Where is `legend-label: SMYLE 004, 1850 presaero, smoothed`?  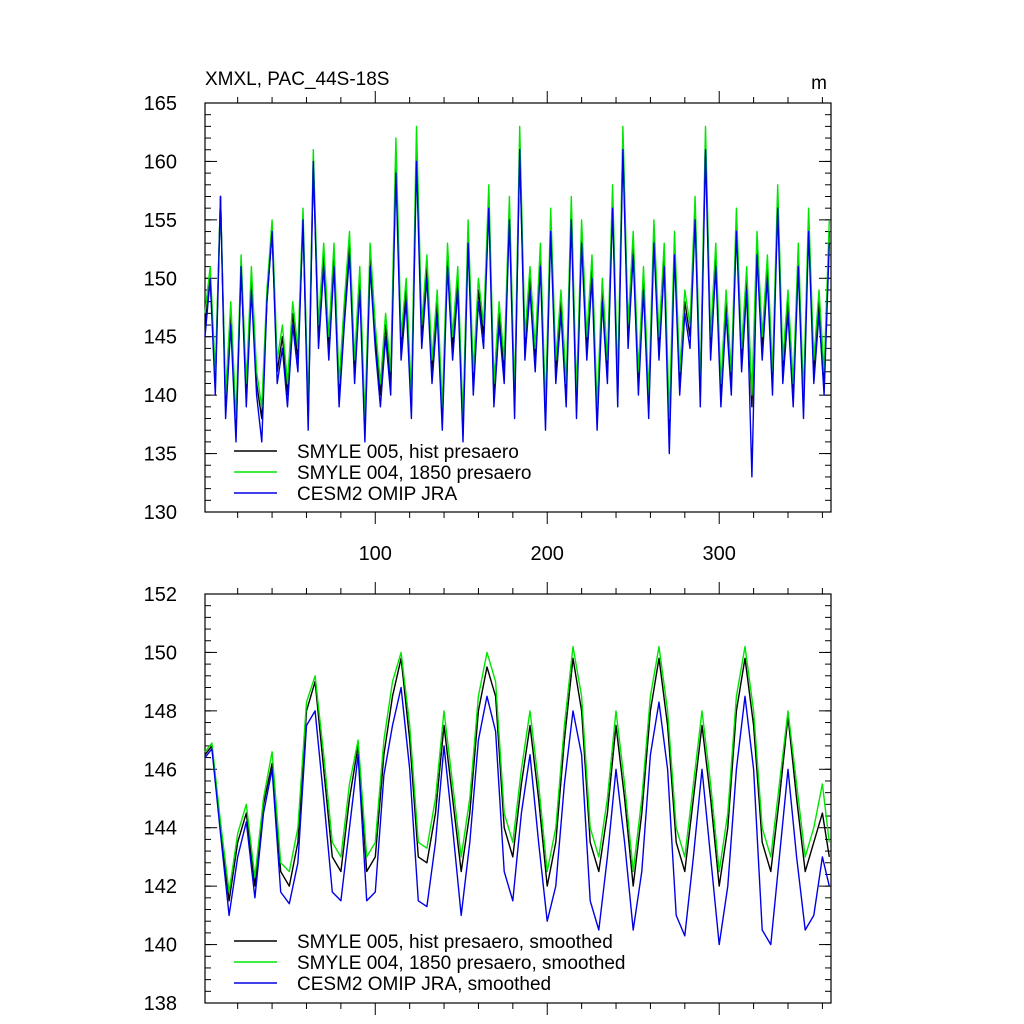
legend-label: SMYLE 004, 1850 presaero, smoothed is located at coordinates (461, 963).